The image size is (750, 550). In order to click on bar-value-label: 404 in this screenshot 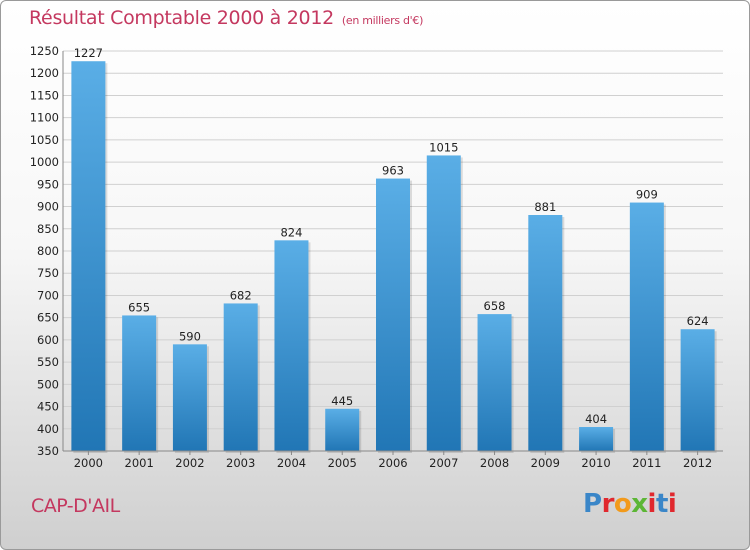, I will do `click(596, 419)`.